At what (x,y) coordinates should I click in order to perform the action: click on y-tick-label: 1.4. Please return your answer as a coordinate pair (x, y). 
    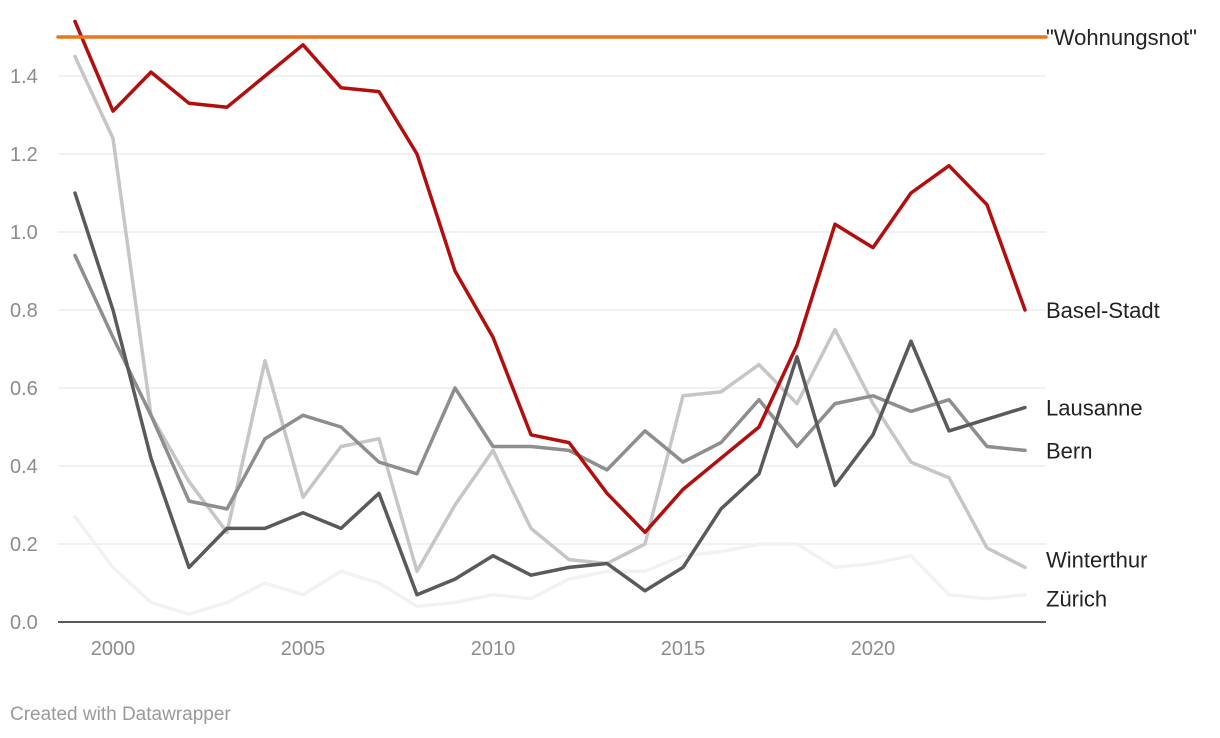
    Looking at the image, I should click on (24, 77).